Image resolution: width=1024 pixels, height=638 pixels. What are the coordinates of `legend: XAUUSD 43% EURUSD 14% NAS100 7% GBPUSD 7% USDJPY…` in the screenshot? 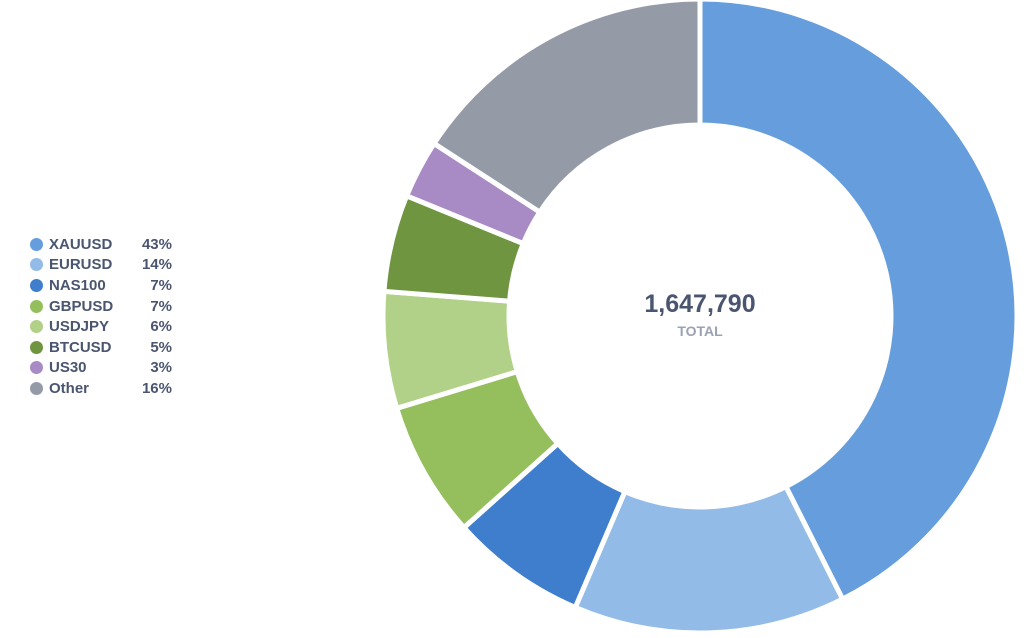 It's located at (101, 316).